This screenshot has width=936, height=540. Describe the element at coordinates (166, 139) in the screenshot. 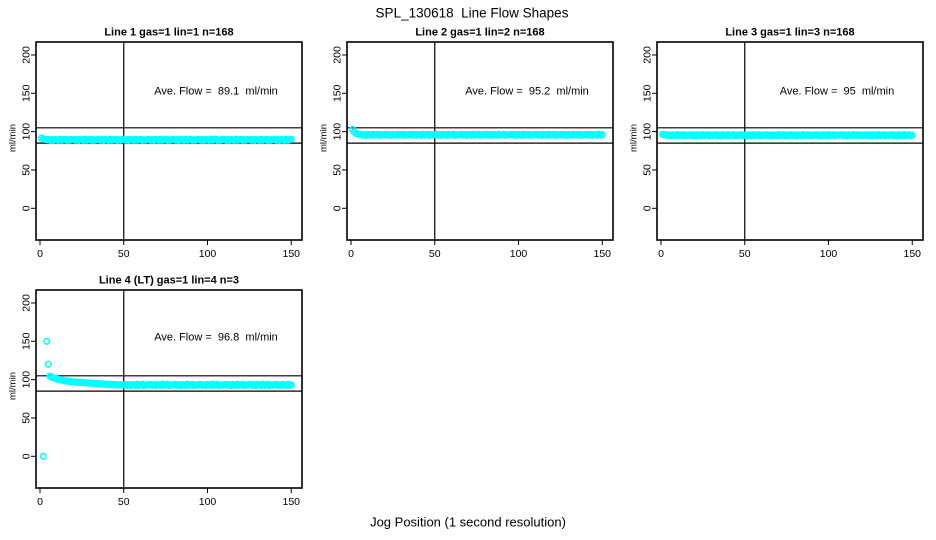

I see `subplot-1-data-points` at that location.